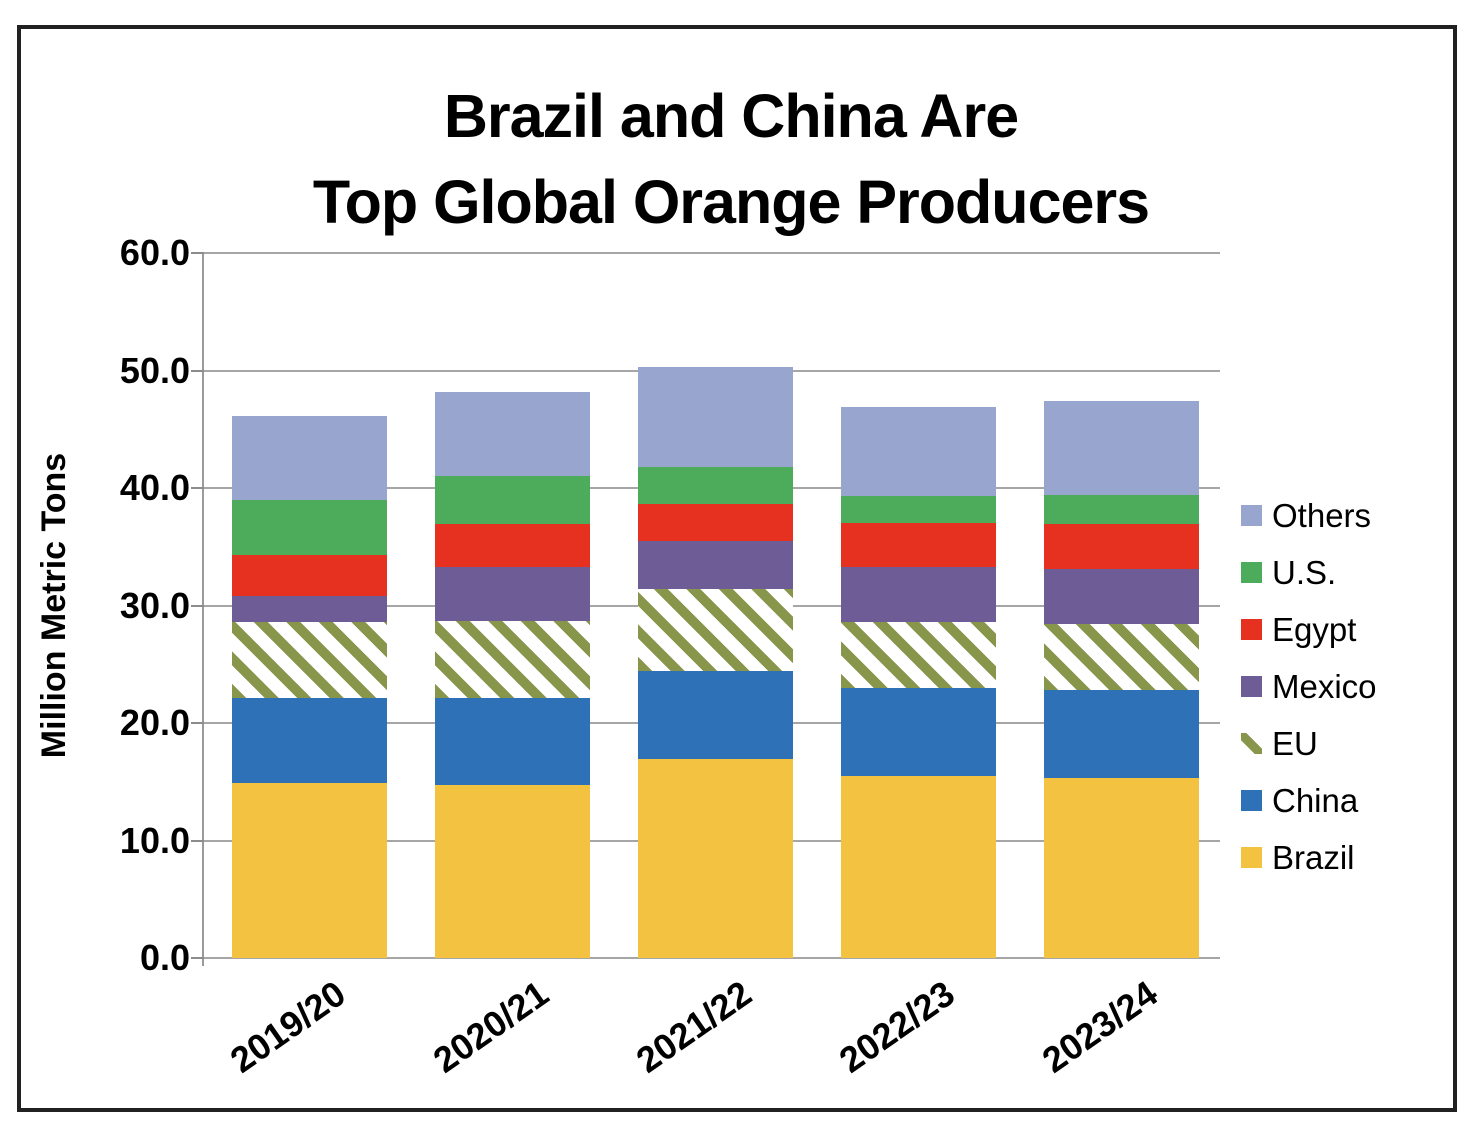  What do you see at coordinates (896, 1026) in the screenshot?
I see `x-tick-label-2022-23: 2022/23` at bounding box center [896, 1026].